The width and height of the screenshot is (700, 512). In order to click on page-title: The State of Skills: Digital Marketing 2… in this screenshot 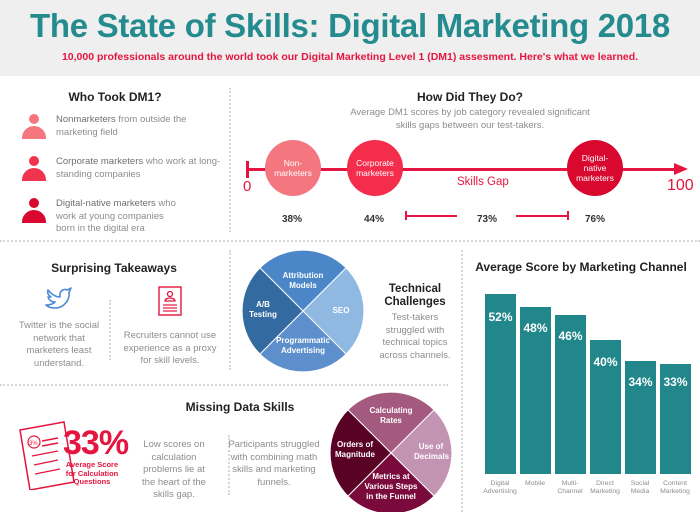, I will do `click(350, 25)`.